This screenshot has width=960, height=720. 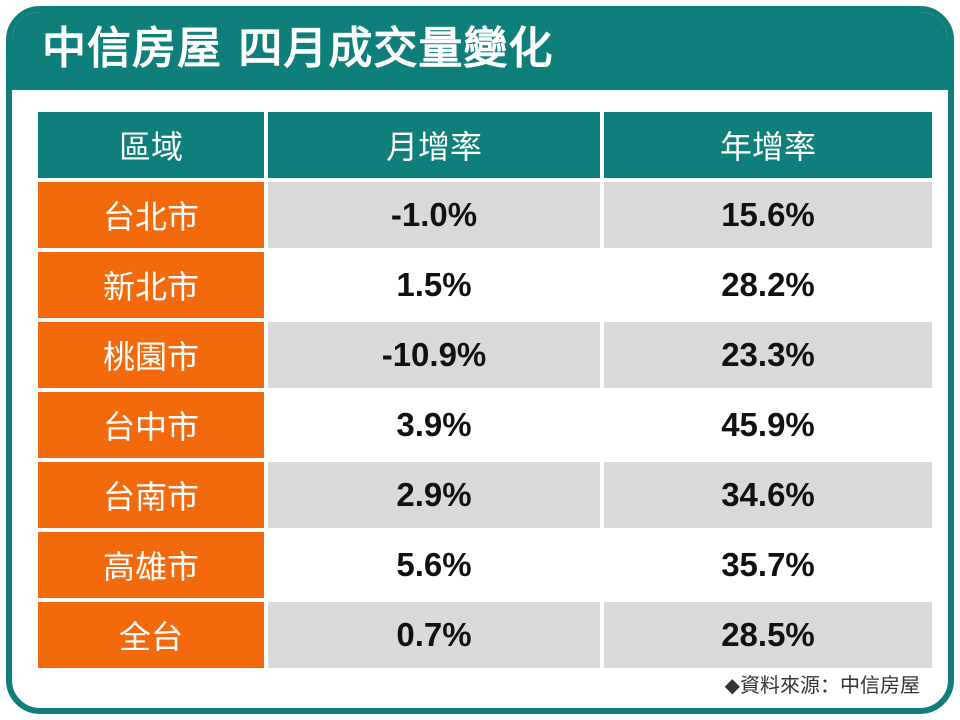 What do you see at coordinates (434, 285) in the screenshot?
I see `mom-cell: 1.5%` at bounding box center [434, 285].